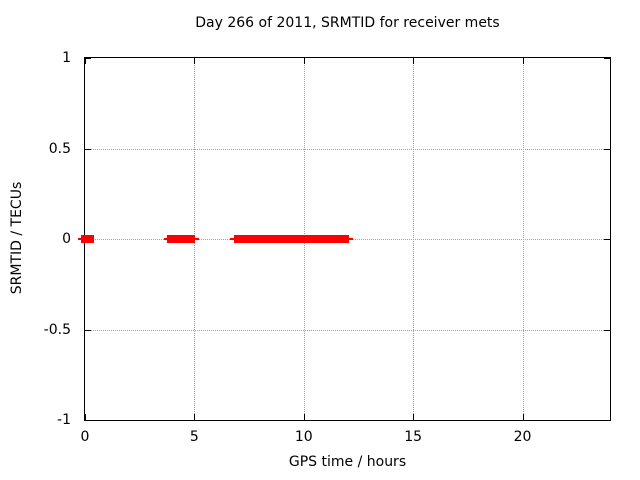 The width and height of the screenshot is (640, 480). Describe the element at coordinates (66, 58) in the screenshot. I see `y-tick-label: 1` at that location.